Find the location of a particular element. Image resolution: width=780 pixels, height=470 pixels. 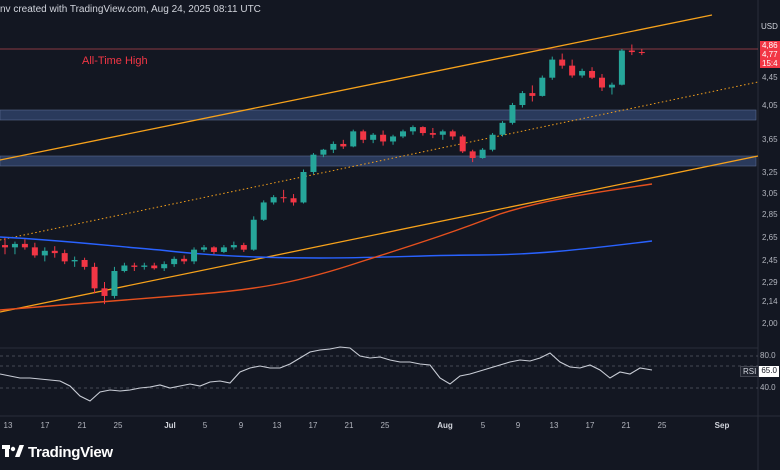

time-axis-tick: Aug is located at coordinates (445, 425).